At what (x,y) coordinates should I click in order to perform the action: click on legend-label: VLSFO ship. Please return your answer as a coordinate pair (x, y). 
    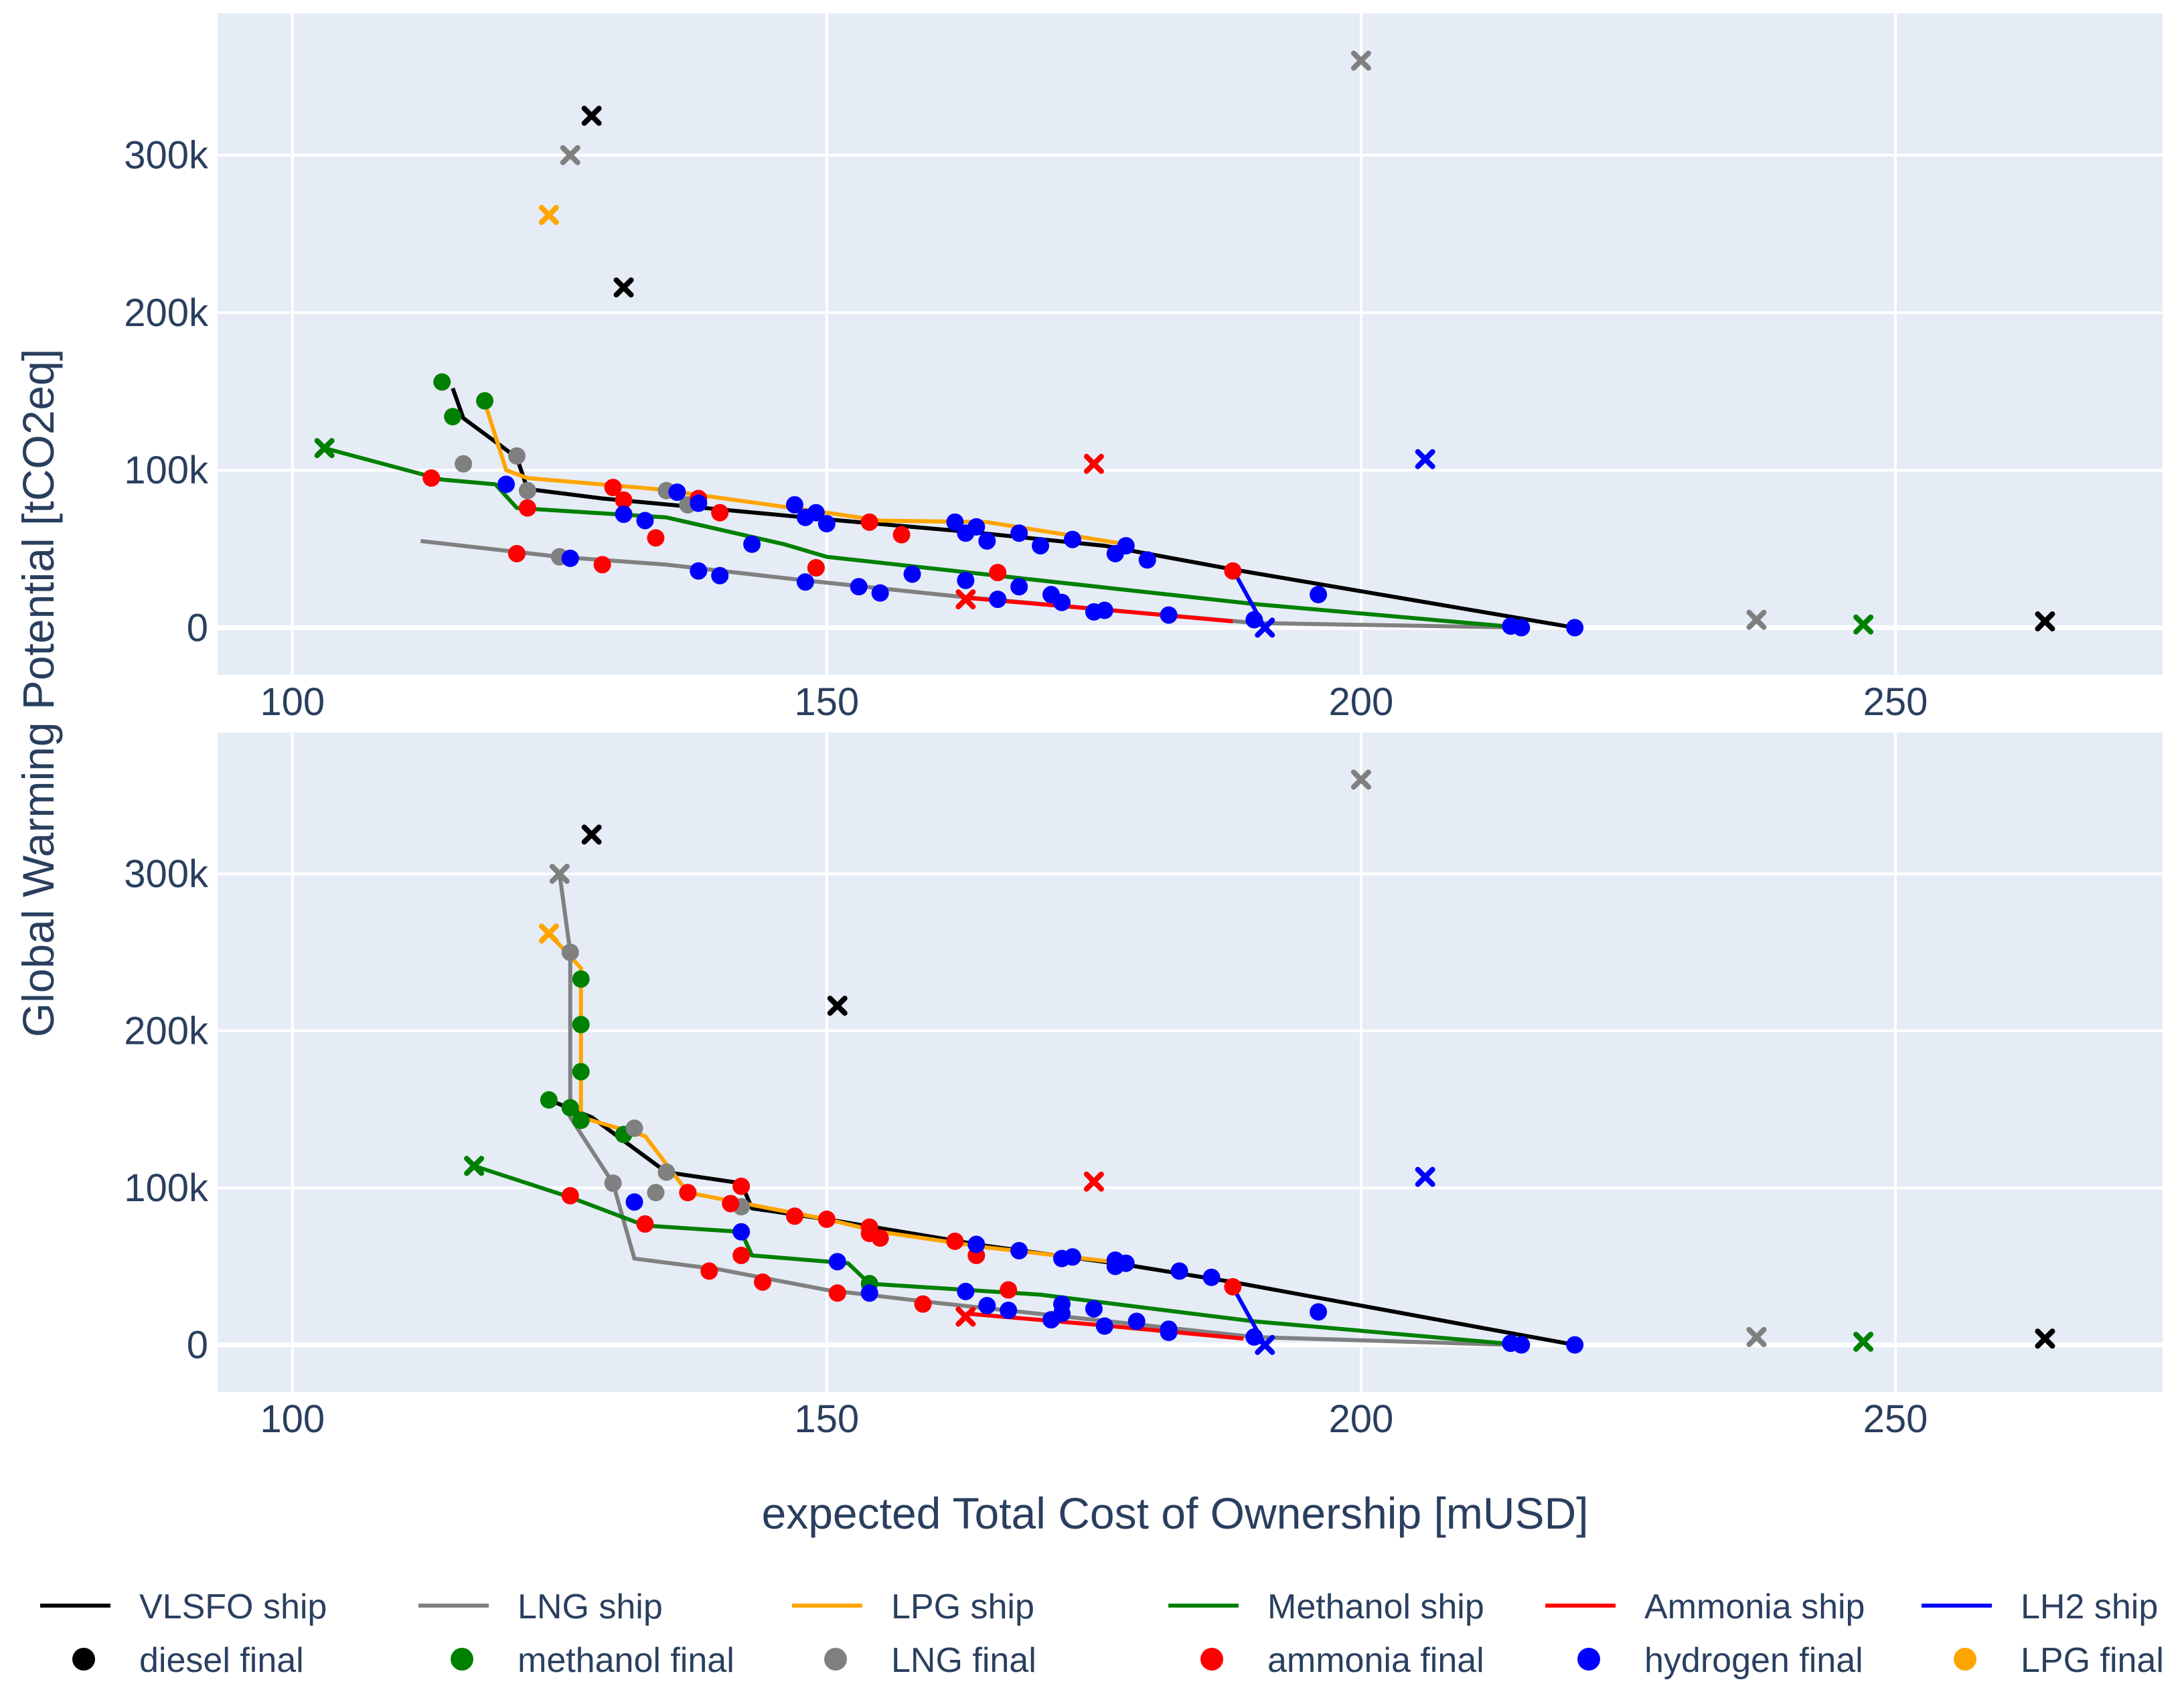
    Looking at the image, I should click on (233, 1607).